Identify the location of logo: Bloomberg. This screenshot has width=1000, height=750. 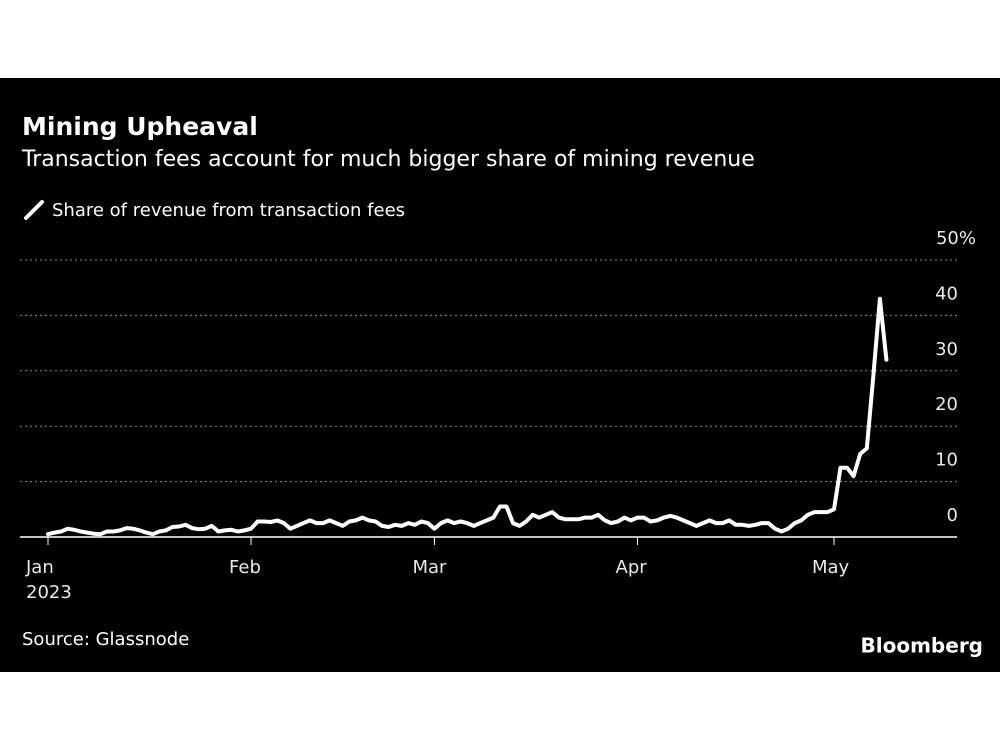
(922, 646).